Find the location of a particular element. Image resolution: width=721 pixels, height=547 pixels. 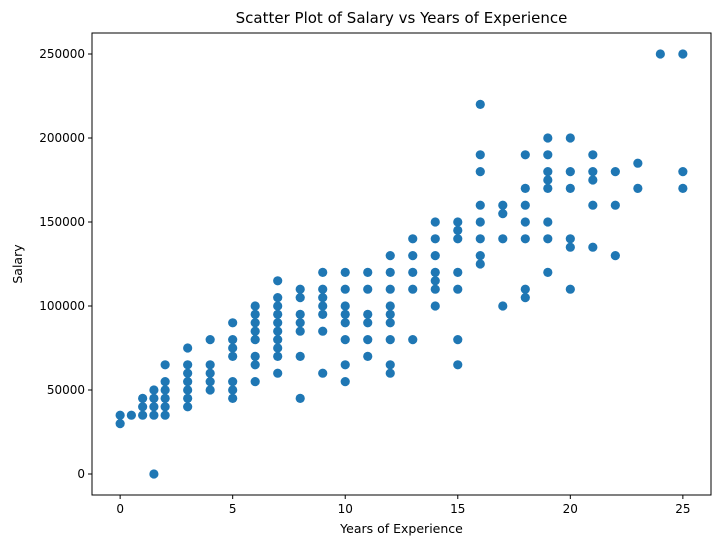

x-tick-label: 20 is located at coordinates (570, 509).